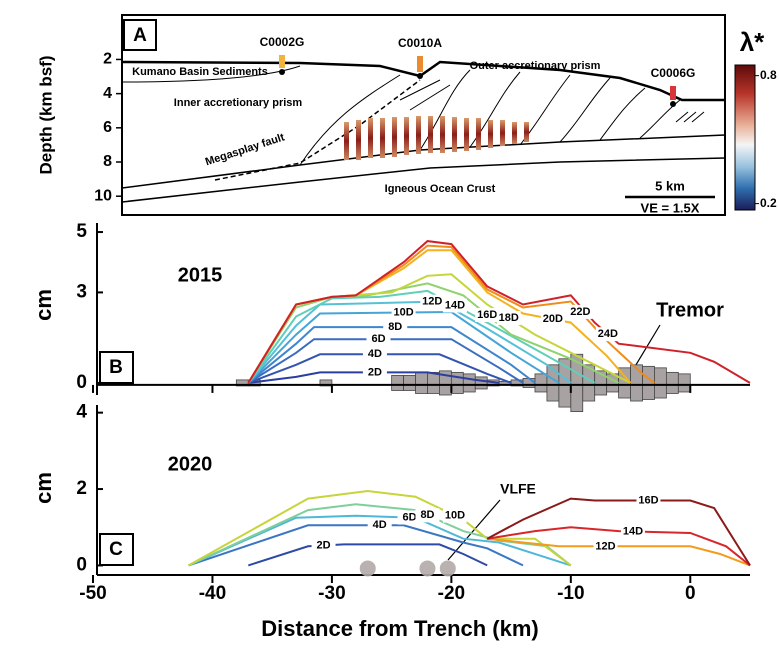 This screenshot has width=779, height=667. Describe the element at coordinates (212, 593) in the screenshot. I see `x-tick-label: -40` at that location.